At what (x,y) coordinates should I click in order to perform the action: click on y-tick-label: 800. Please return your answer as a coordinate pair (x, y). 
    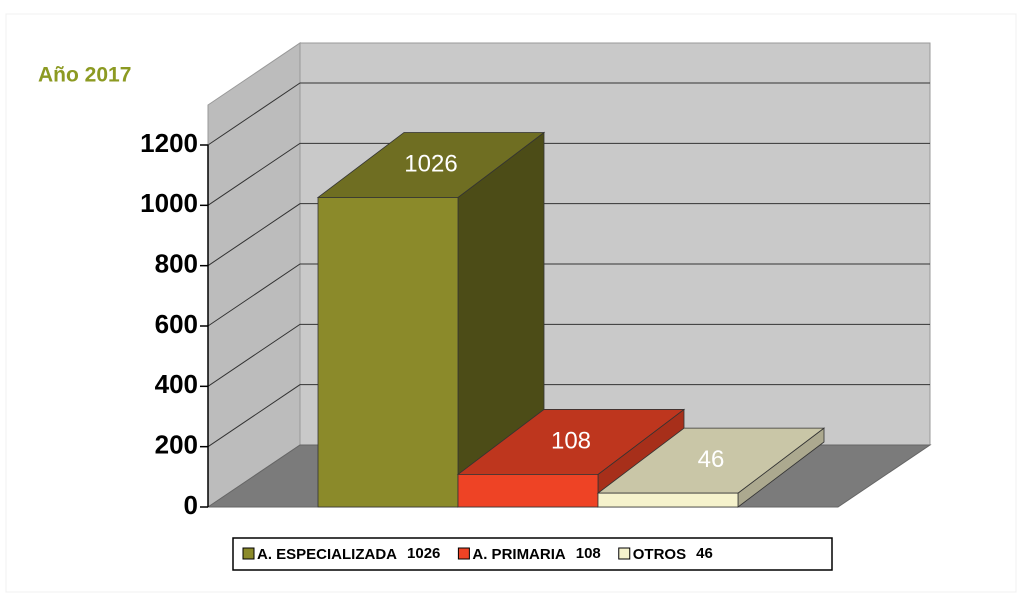
    Looking at the image, I should click on (176, 264).